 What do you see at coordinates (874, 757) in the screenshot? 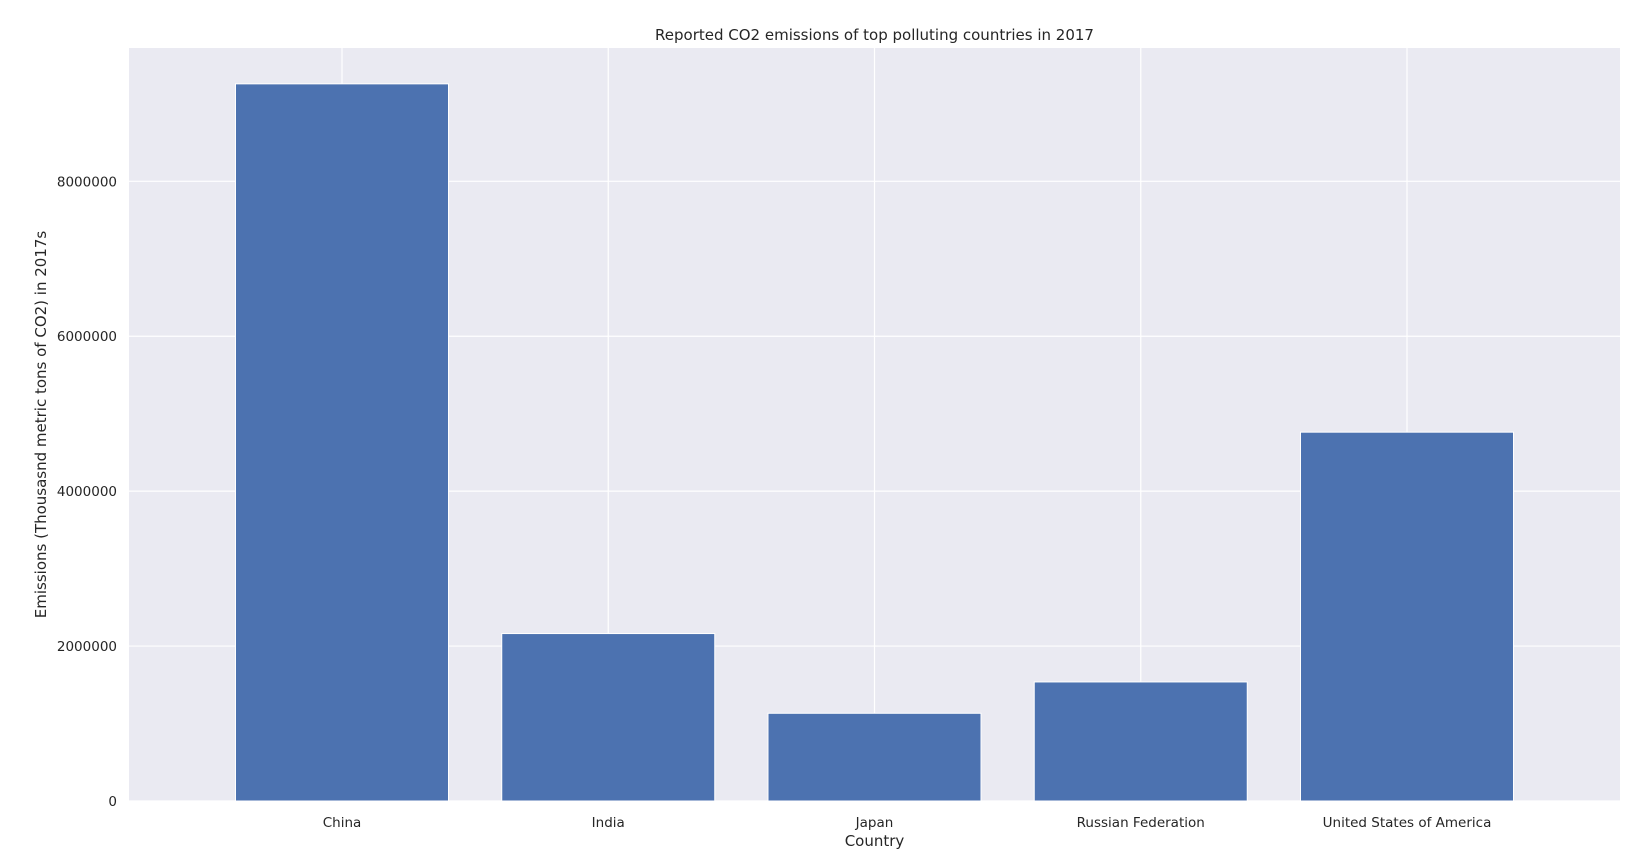
I see `bar-japan` at bounding box center [874, 757].